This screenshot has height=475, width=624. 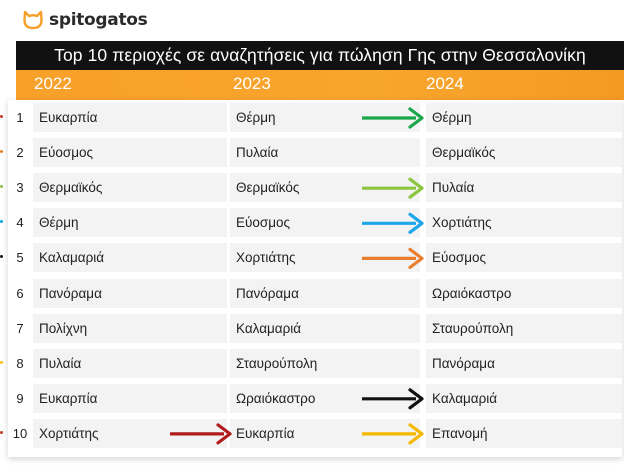 I want to click on cell-2023: Καλαμαριά, so click(x=325, y=328).